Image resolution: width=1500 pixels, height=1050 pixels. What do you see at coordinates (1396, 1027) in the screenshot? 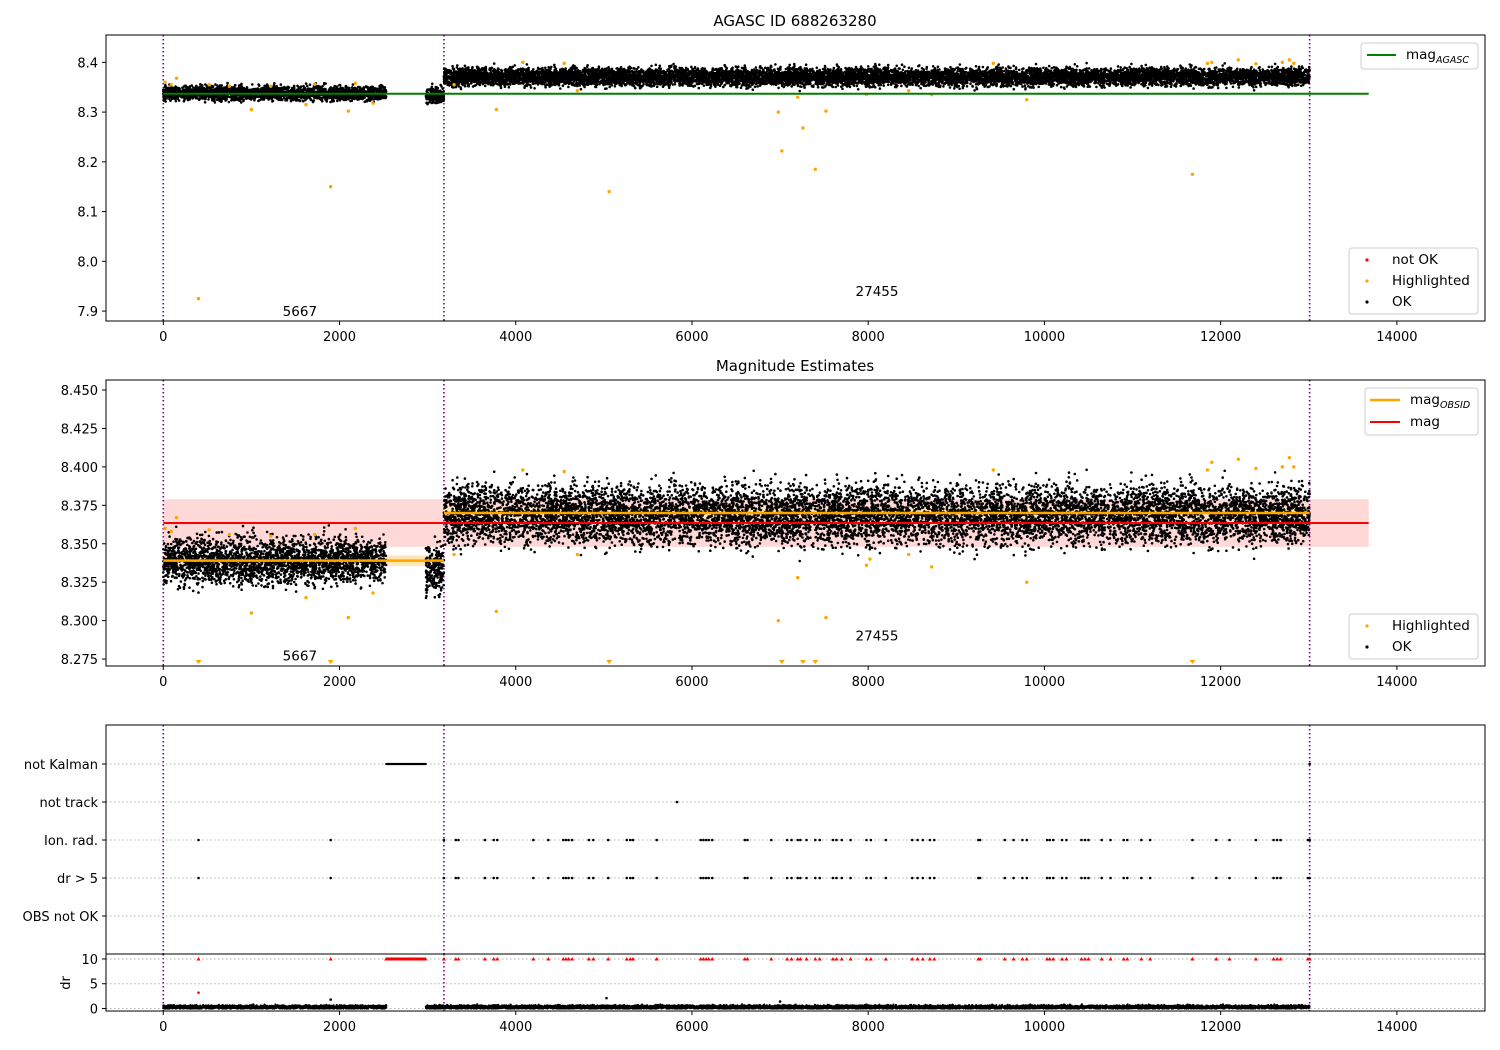
I see `x-tick-label: 14000` at bounding box center [1396, 1027].